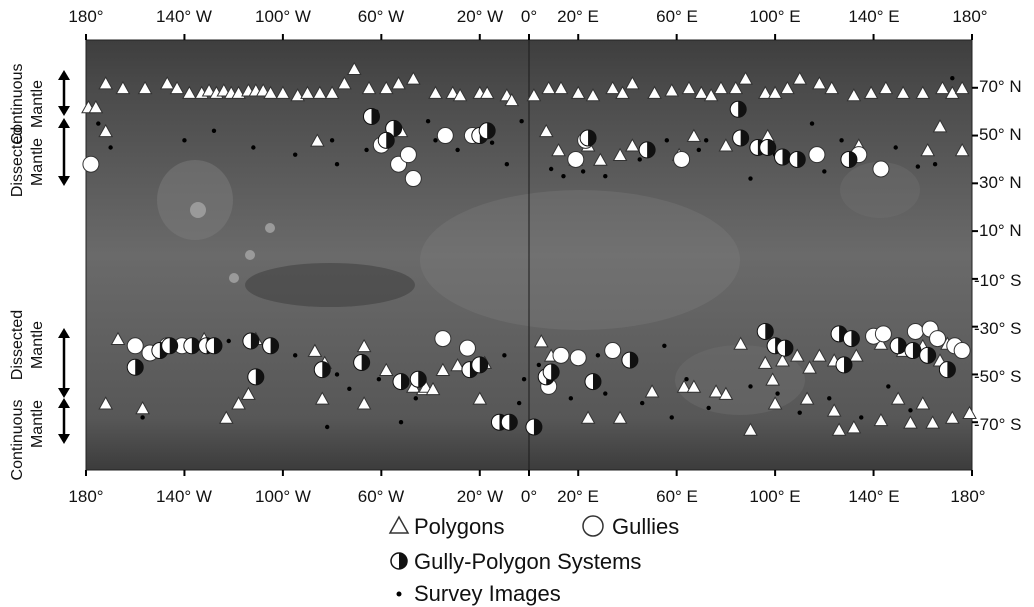  Describe the element at coordinates (459, 526) in the screenshot. I see `legend-polygons-label: Polygons` at that location.